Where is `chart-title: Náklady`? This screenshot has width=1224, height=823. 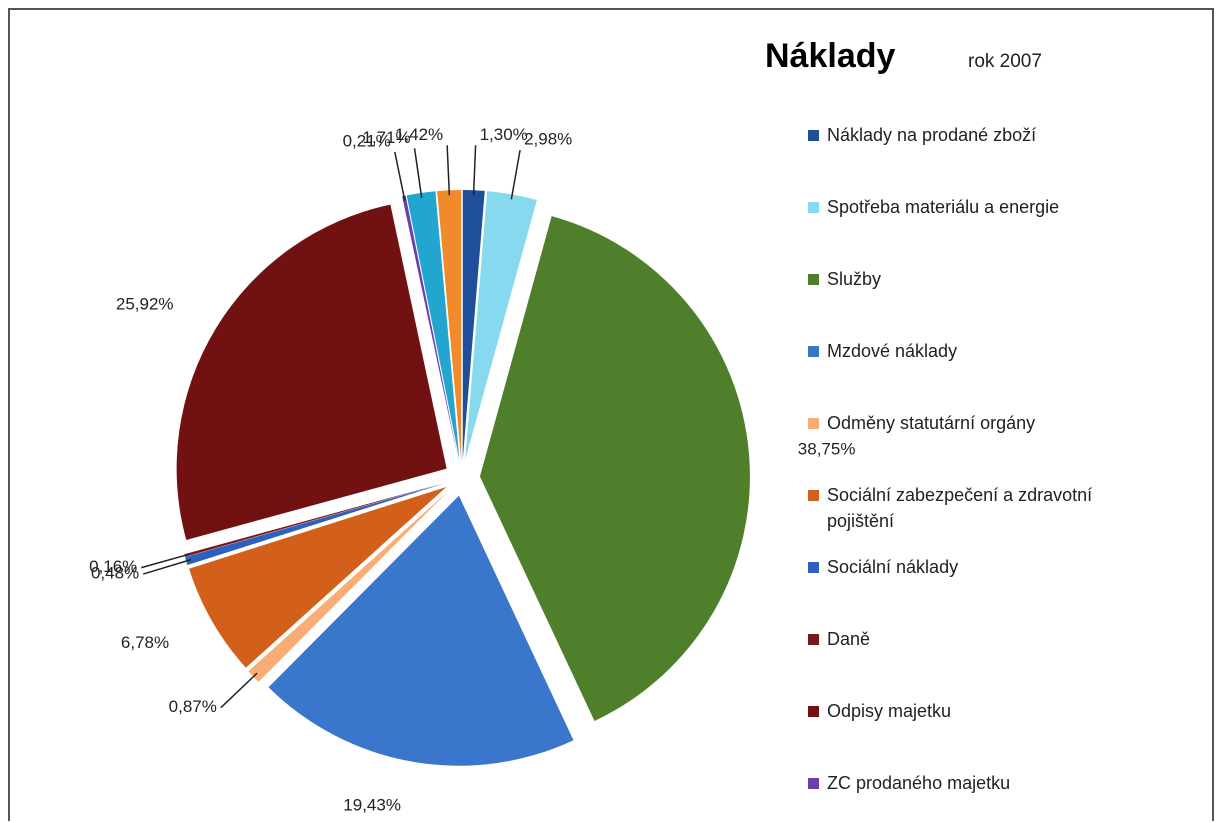
chart-title: Náklady is located at coordinates (830, 56).